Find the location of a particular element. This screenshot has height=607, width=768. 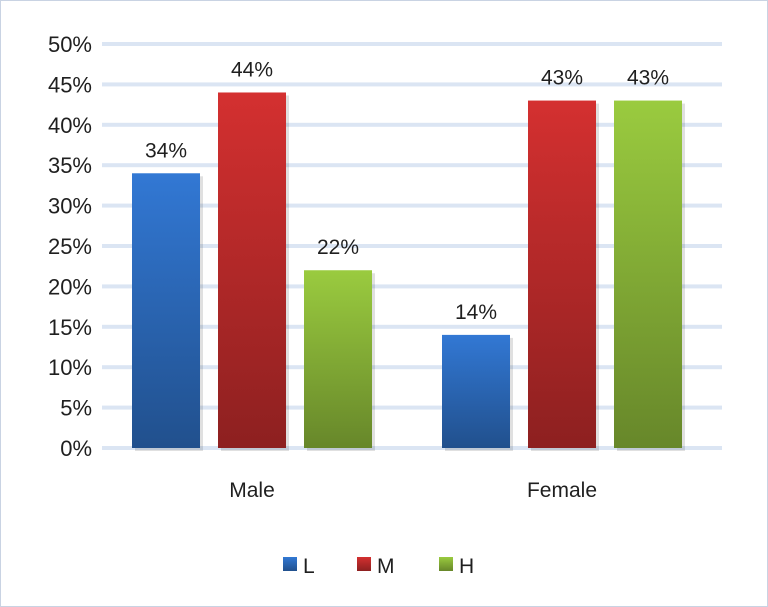

y-tick-label: 30% is located at coordinates (70, 206).